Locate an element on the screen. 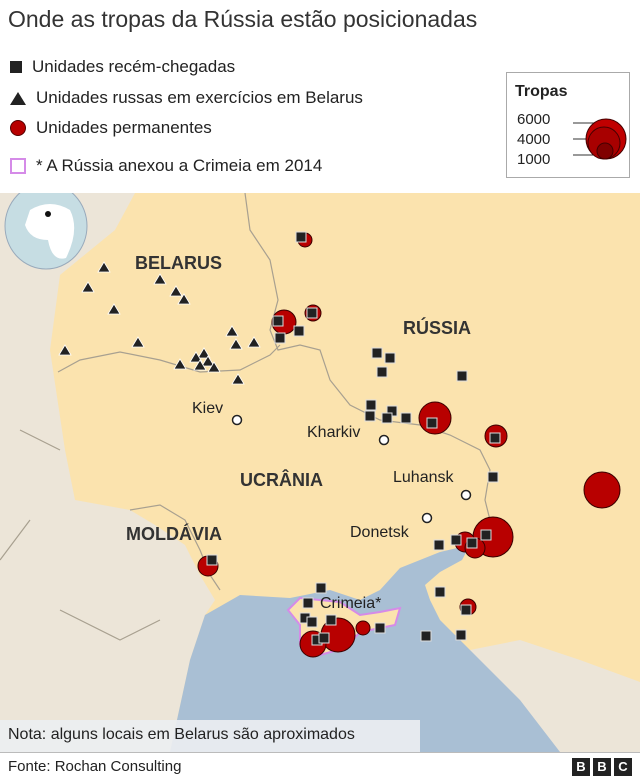  troop-size-legend: Tropas 6000 4000 1000 is located at coordinates (568, 125).